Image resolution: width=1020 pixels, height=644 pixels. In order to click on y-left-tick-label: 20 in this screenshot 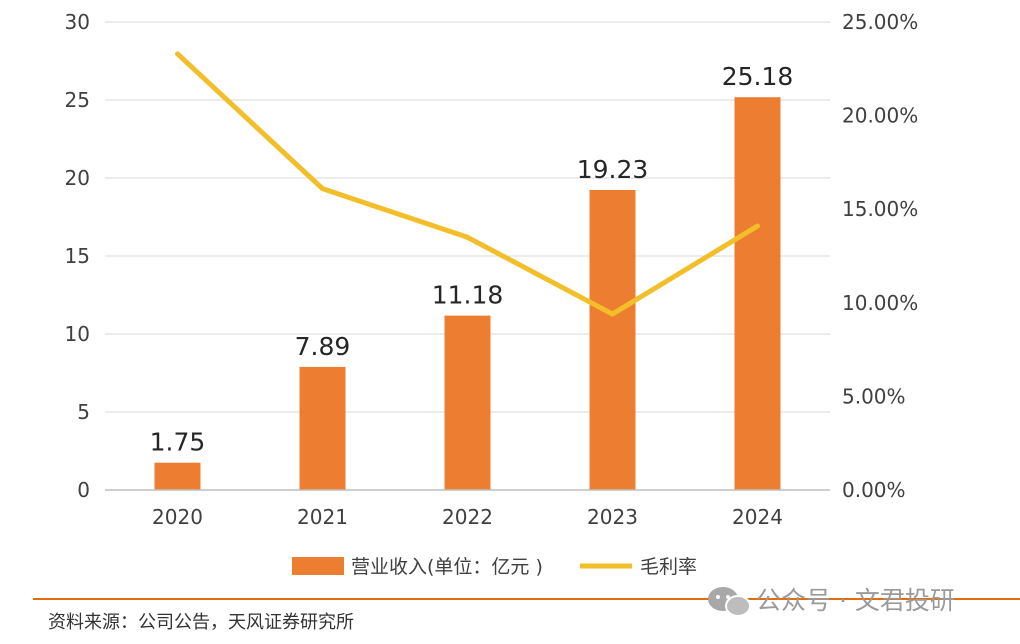, I will do `click(77, 178)`.